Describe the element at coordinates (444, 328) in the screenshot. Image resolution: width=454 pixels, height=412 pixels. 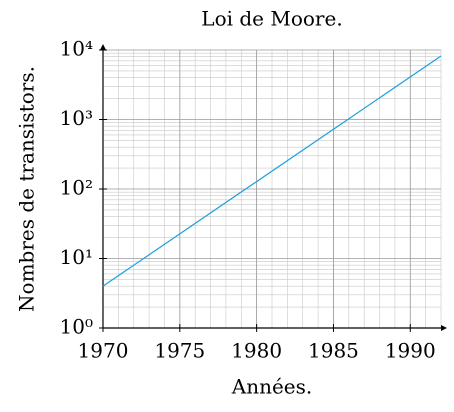
I see `x-axis-arrow` at that location.